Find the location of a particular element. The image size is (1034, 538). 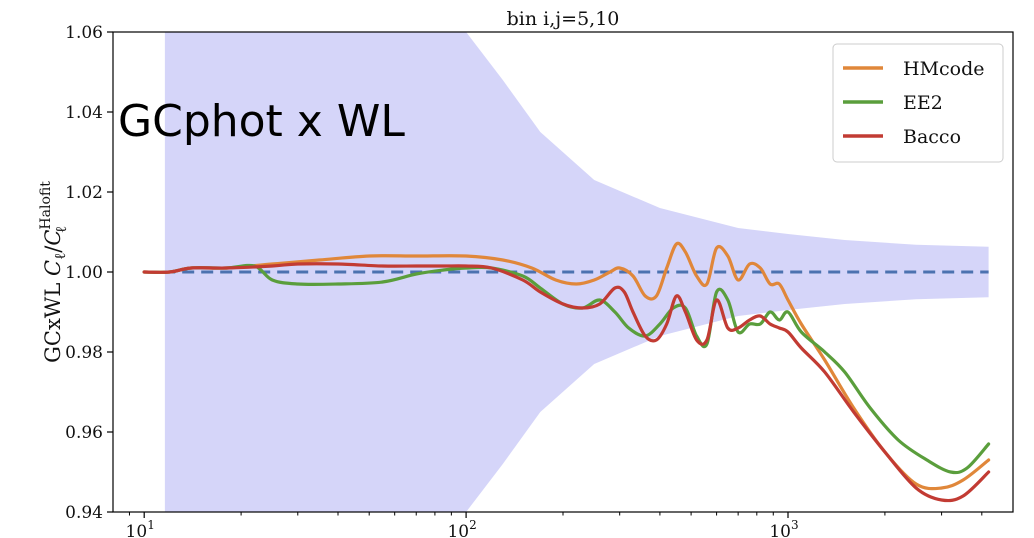

y-axis-label-sub2: ℓ is located at coordinates (61, 229).